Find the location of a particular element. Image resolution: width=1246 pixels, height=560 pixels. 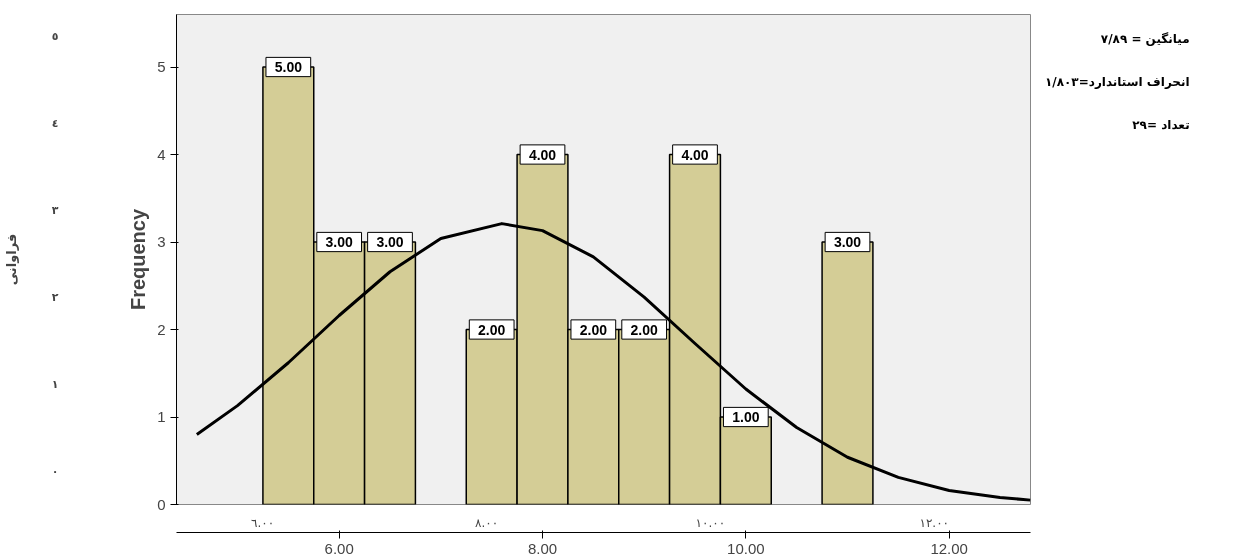

y-tick-label: 2 is located at coordinates (161, 329).